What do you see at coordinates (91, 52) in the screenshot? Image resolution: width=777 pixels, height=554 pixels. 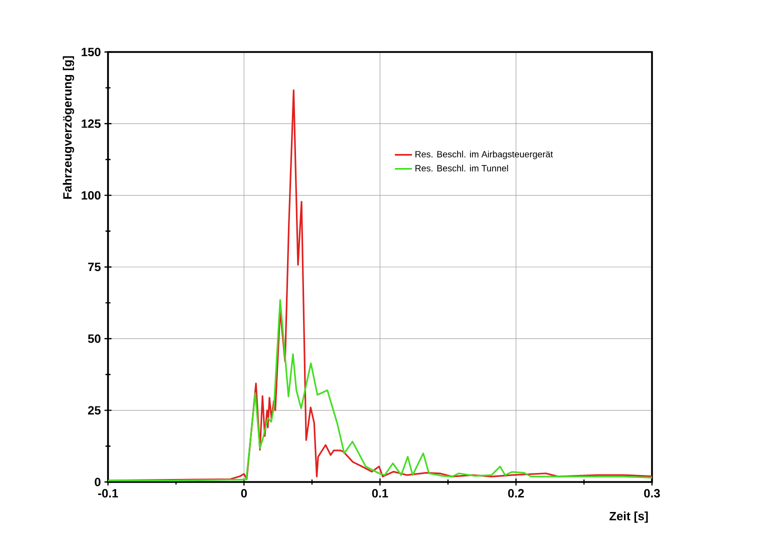 I see `y-tick-label: 150` at bounding box center [91, 52].